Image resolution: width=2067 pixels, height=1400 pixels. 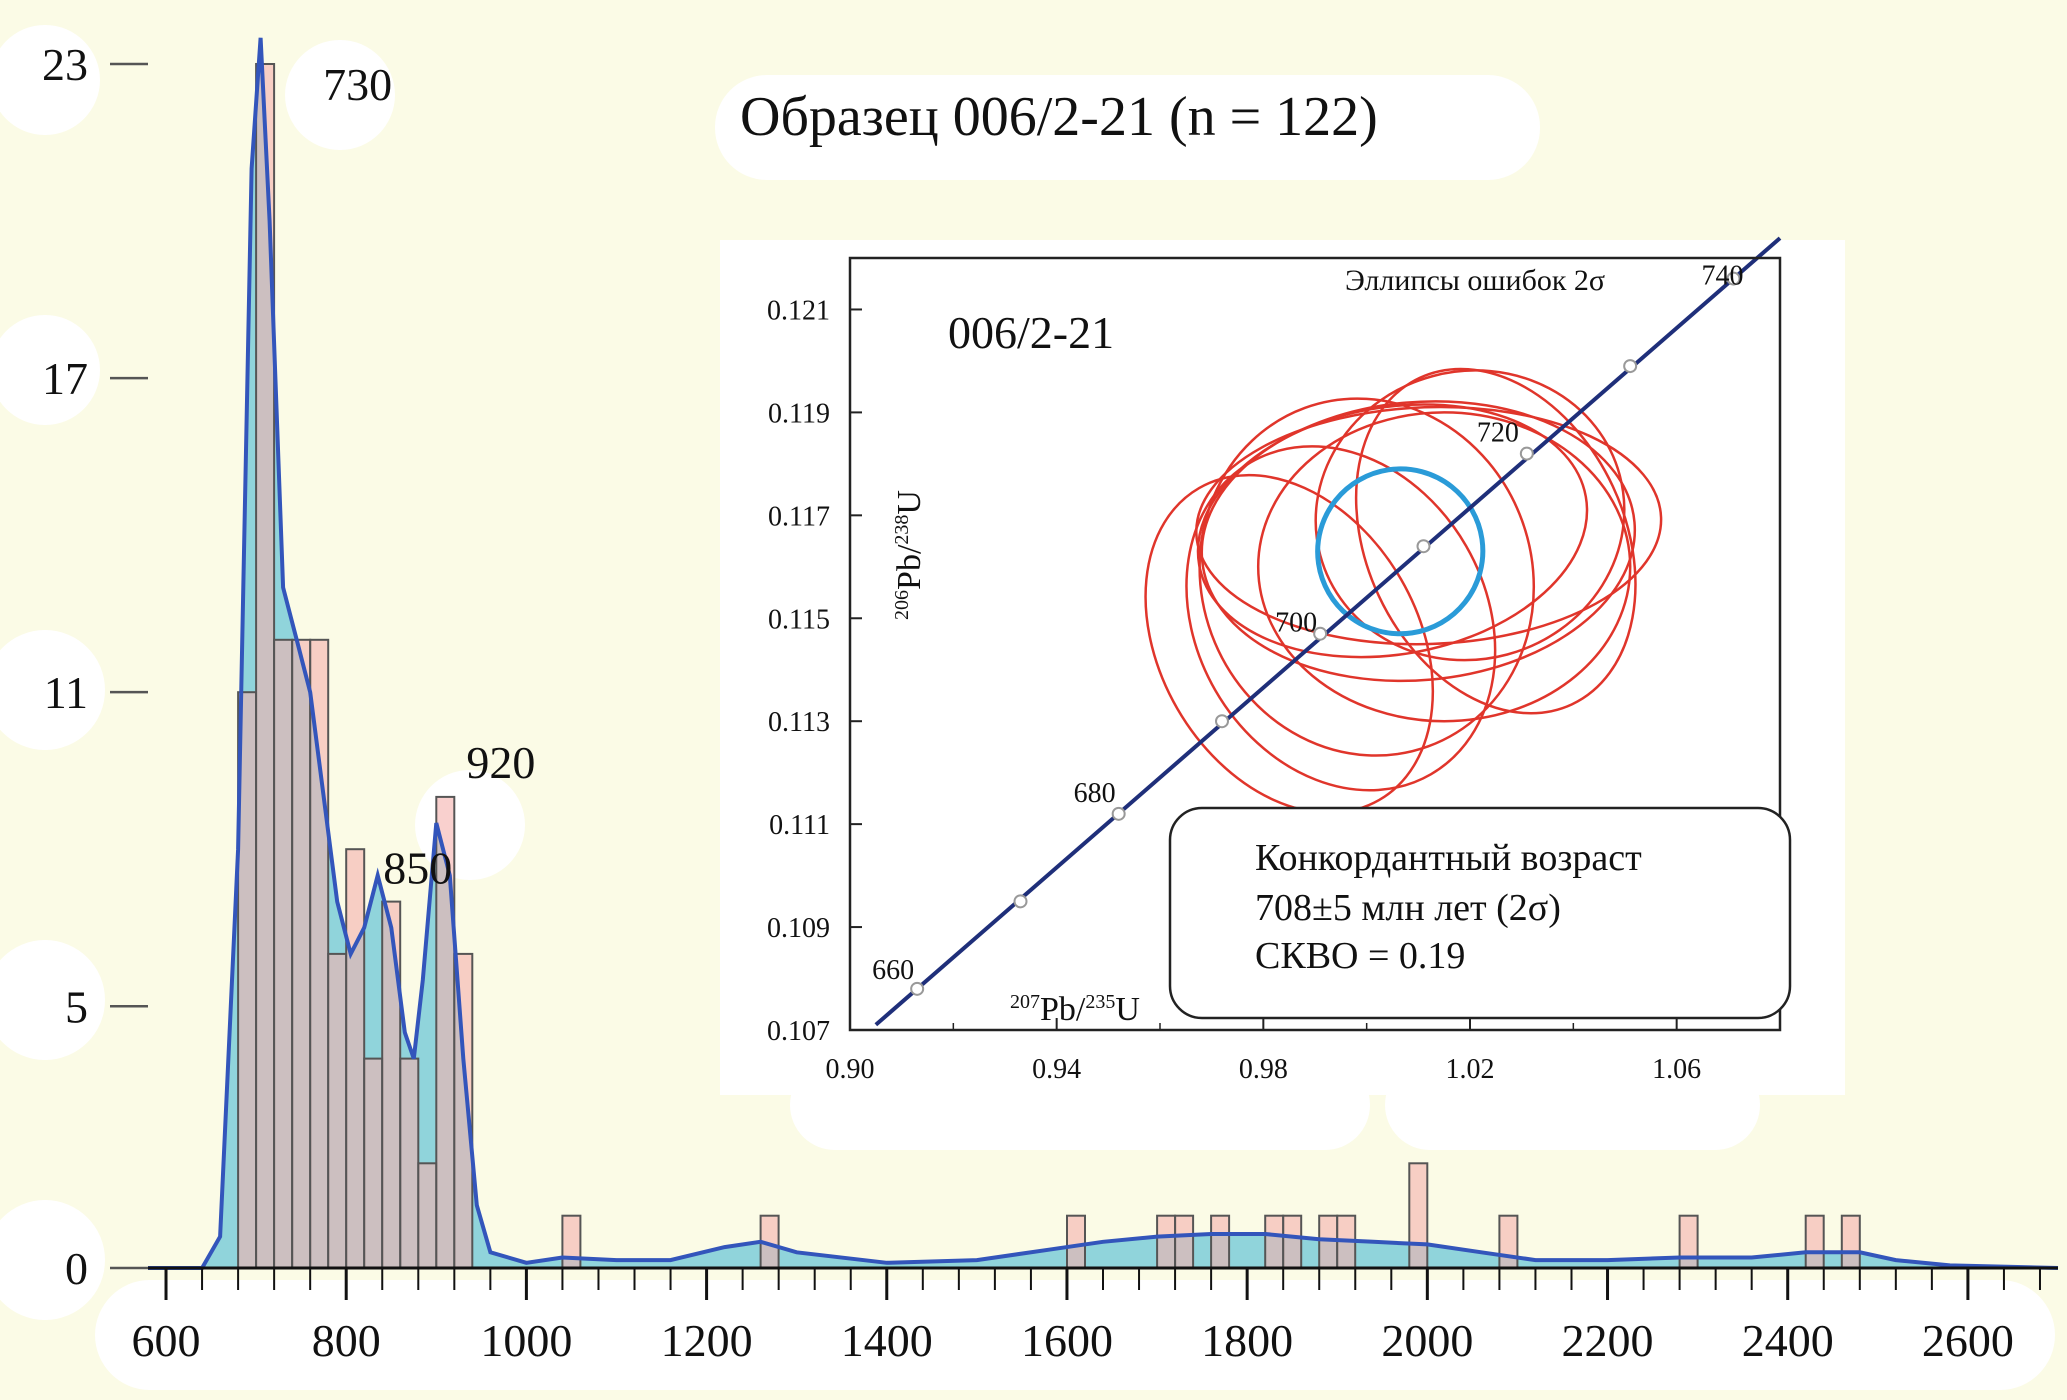 I want to click on peak-label-730: 730, so click(x=357, y=84).